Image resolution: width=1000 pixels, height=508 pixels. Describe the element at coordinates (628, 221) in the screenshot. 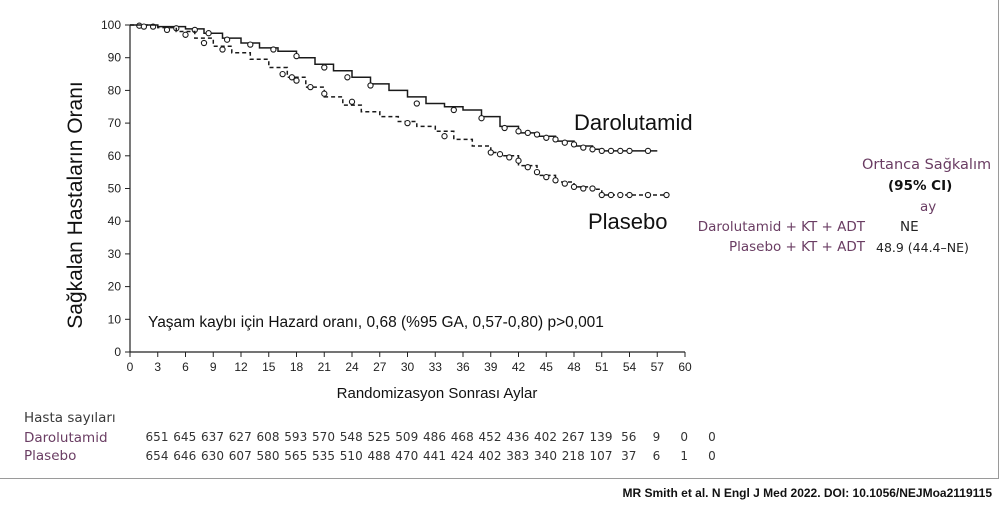

I see `series-label-plasebo: Plasebo` at that location.